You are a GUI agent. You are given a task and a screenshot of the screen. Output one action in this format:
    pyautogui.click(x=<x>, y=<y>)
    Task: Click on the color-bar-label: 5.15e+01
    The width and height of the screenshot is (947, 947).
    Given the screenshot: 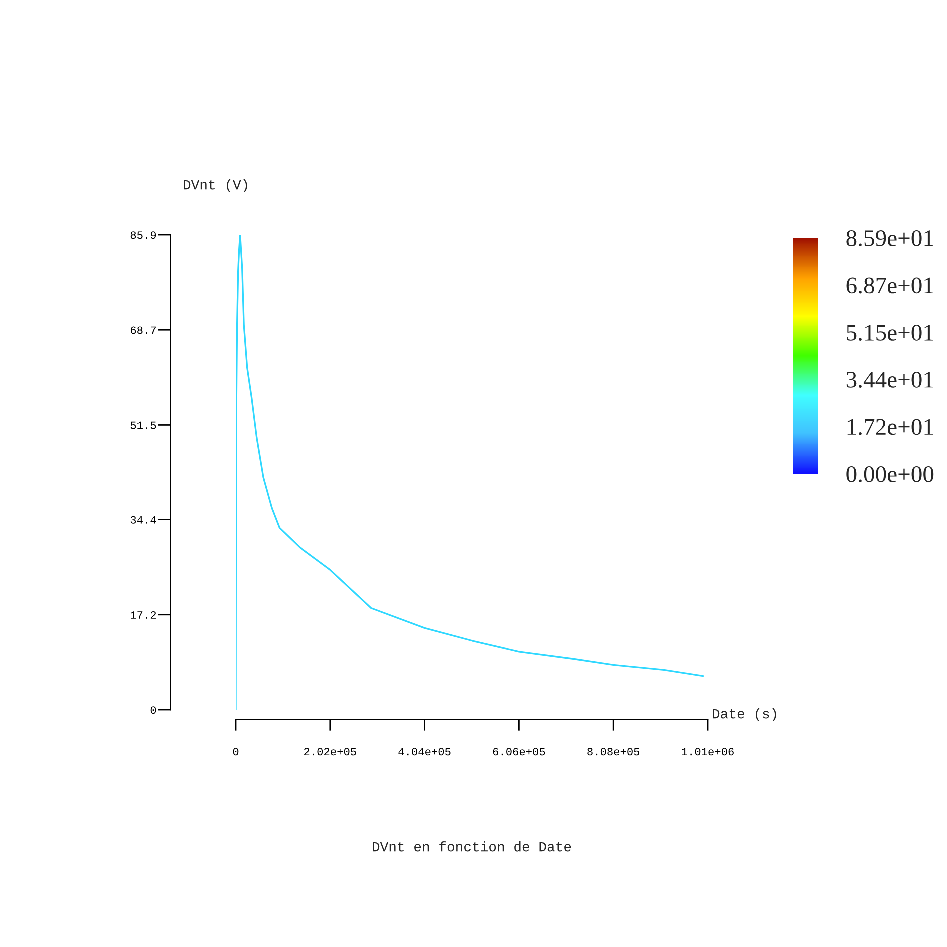 What is the action you would take?
    pyautogui.click(x=890, y=333)
    